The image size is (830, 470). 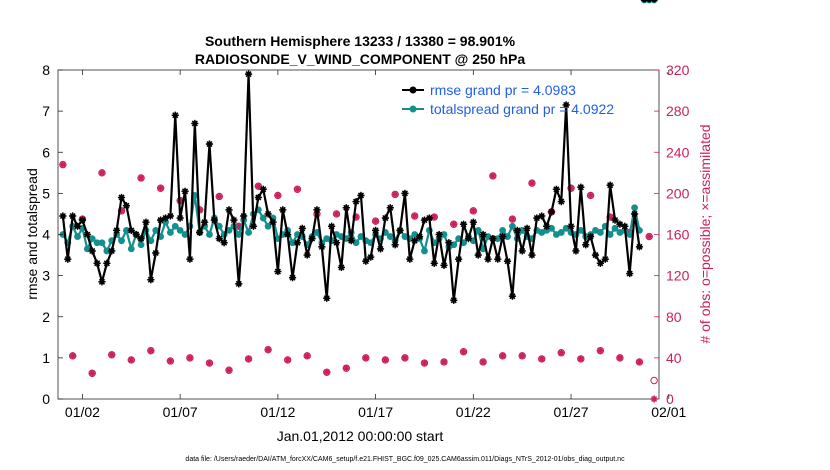 What do you see at coordinates (413, 109) in the screenshot?
I see `legend-marker-totalspread` at bounding box center [413, 109].